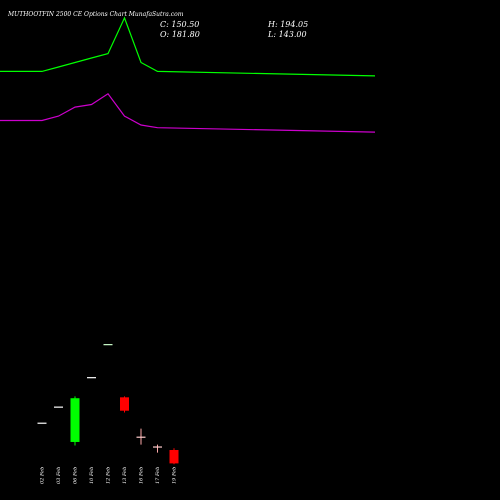 This screenshot has width=500, height=500. What do you see at coordinates (292, 34) in the screenshot?
I see `low-value: 143.00` at bounding box center [292, 34].